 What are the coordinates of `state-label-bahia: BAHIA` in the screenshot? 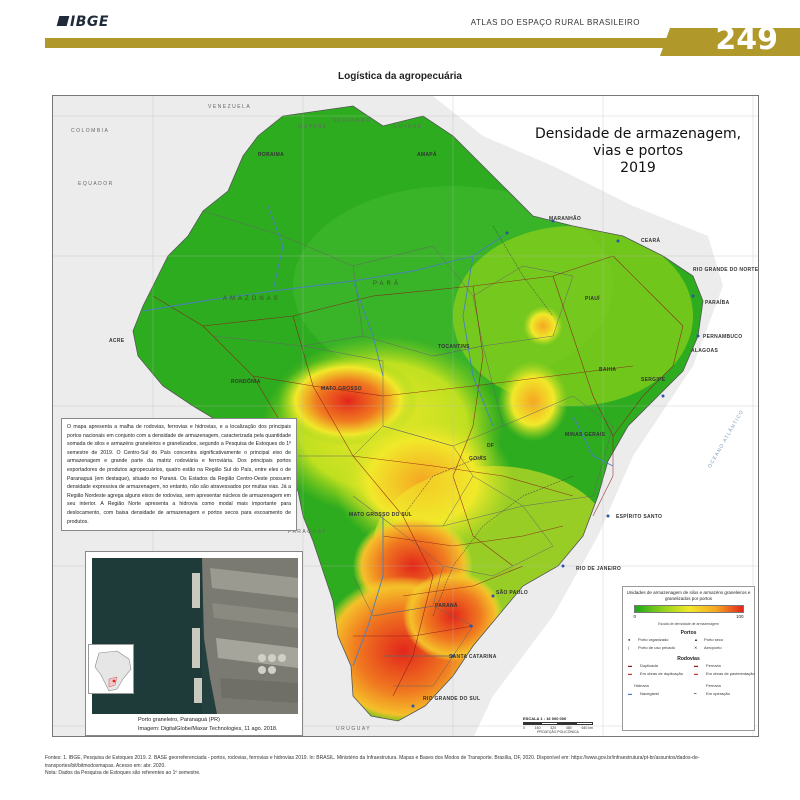 It's located at (608, 370).